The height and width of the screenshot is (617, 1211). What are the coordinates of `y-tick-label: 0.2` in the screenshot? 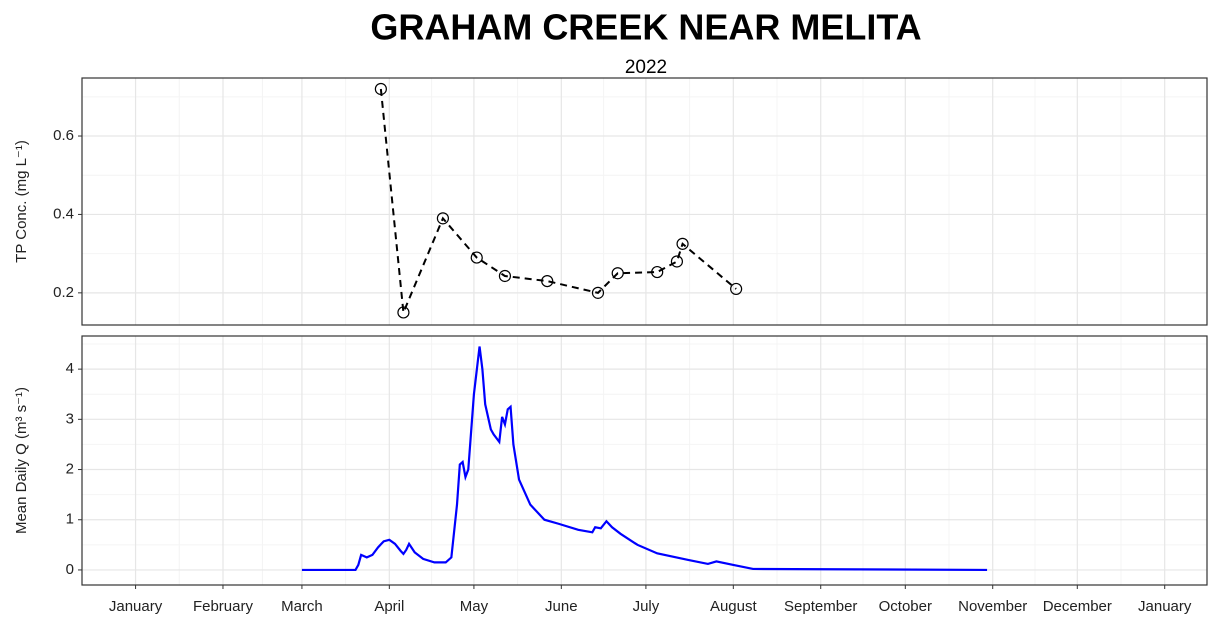 It's located at (63, 292).